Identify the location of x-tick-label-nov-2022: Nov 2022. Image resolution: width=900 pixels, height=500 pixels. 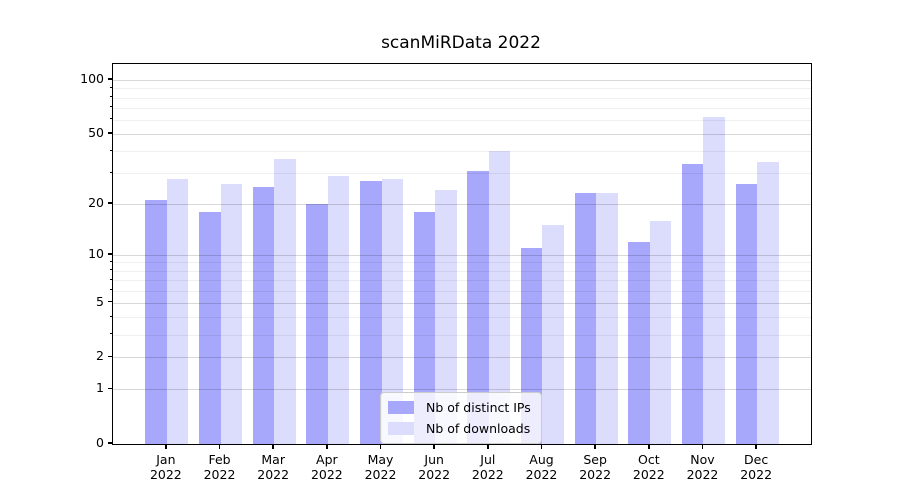
(702, 467).